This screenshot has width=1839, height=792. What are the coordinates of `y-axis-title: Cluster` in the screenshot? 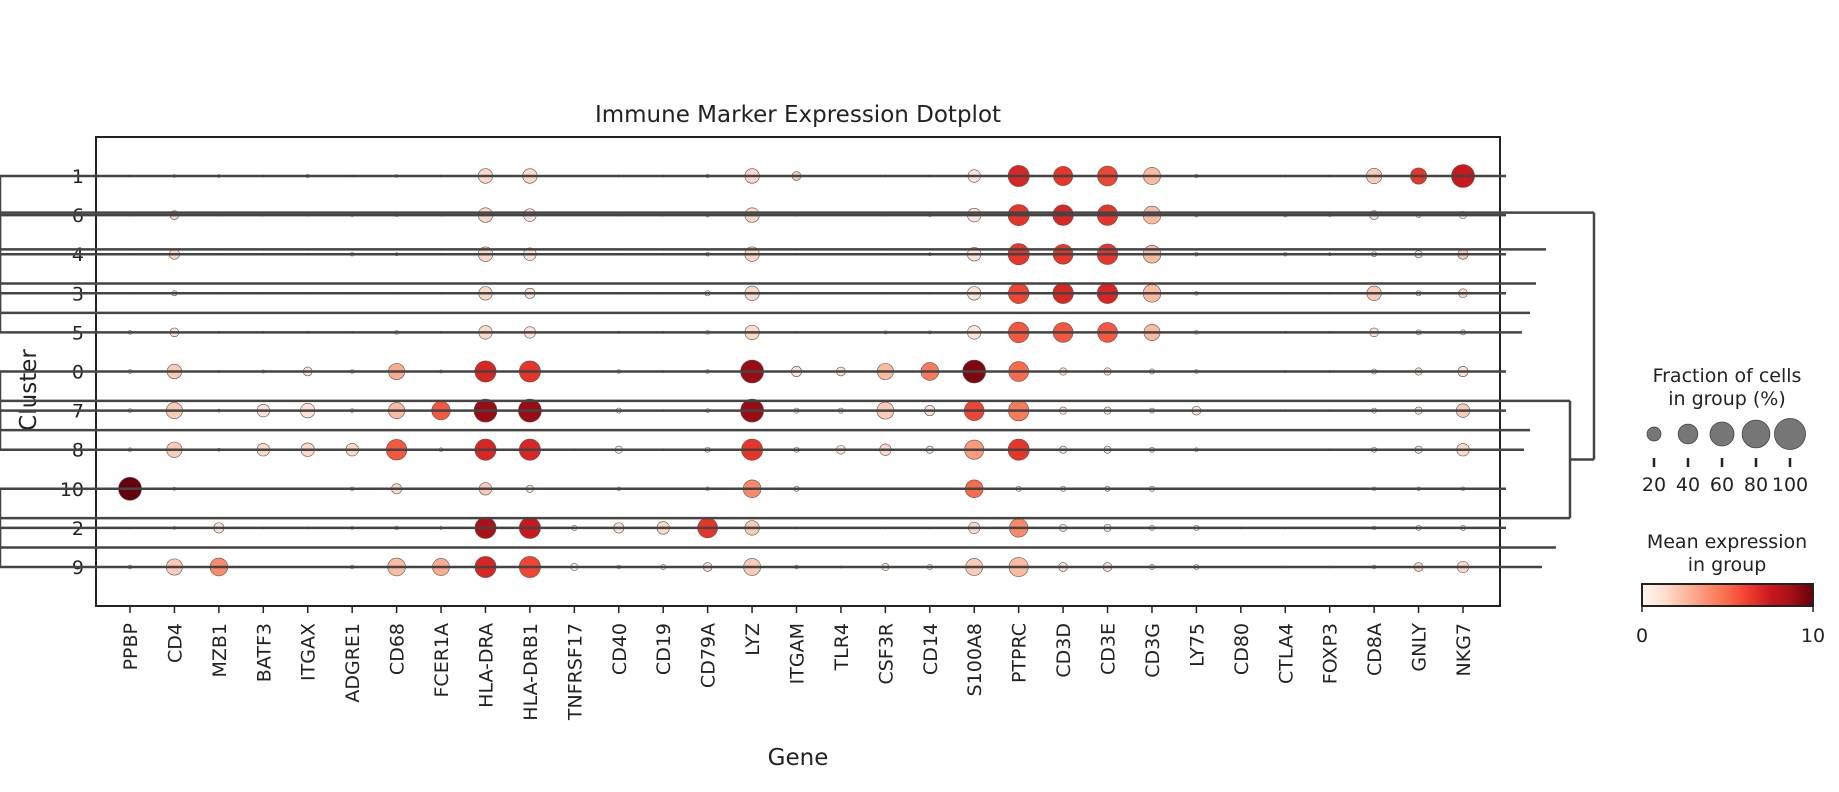 It's located at (29, 390).